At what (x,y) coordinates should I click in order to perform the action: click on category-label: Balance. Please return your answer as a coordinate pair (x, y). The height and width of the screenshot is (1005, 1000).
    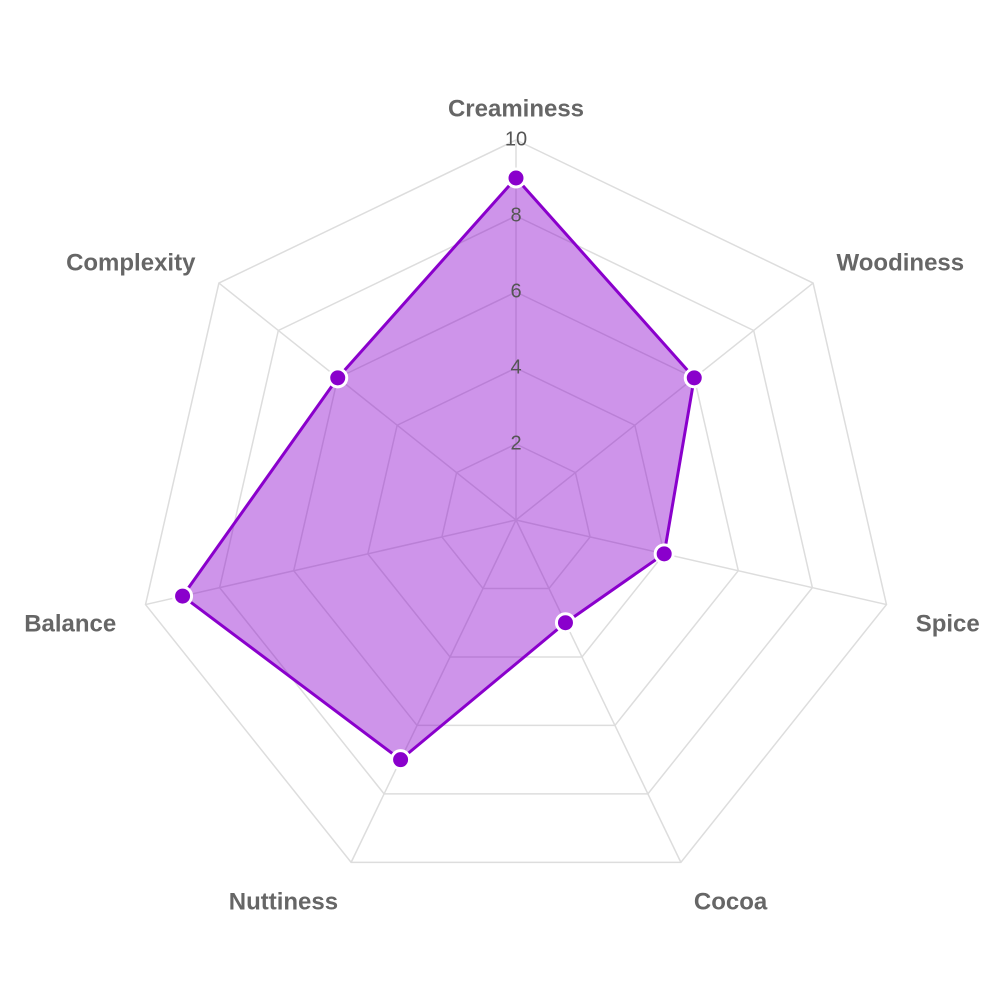
    Looking at the image, I should click on (70, 624).